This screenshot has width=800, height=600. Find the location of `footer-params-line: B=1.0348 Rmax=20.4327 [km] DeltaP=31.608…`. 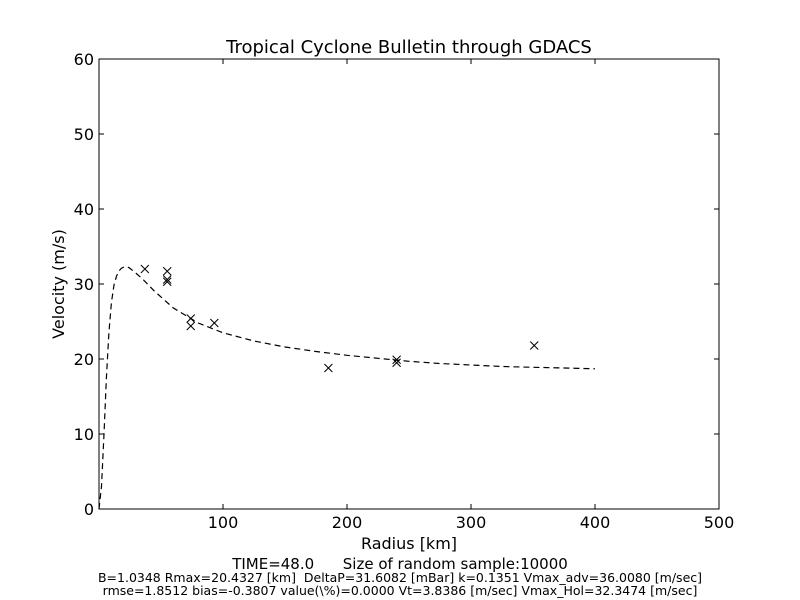

footer-params-line: B=1.0348 Rmax=20.4327 [km] DeltaP=31.608… is located at coordinates (400, 577).